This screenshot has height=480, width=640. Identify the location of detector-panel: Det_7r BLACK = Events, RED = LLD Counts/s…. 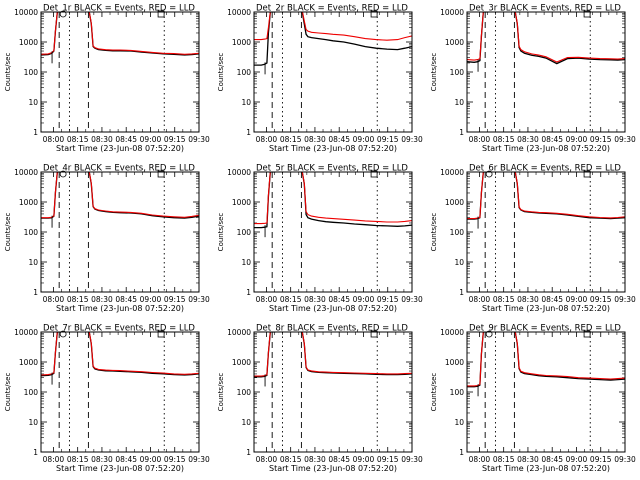
(107, 399).